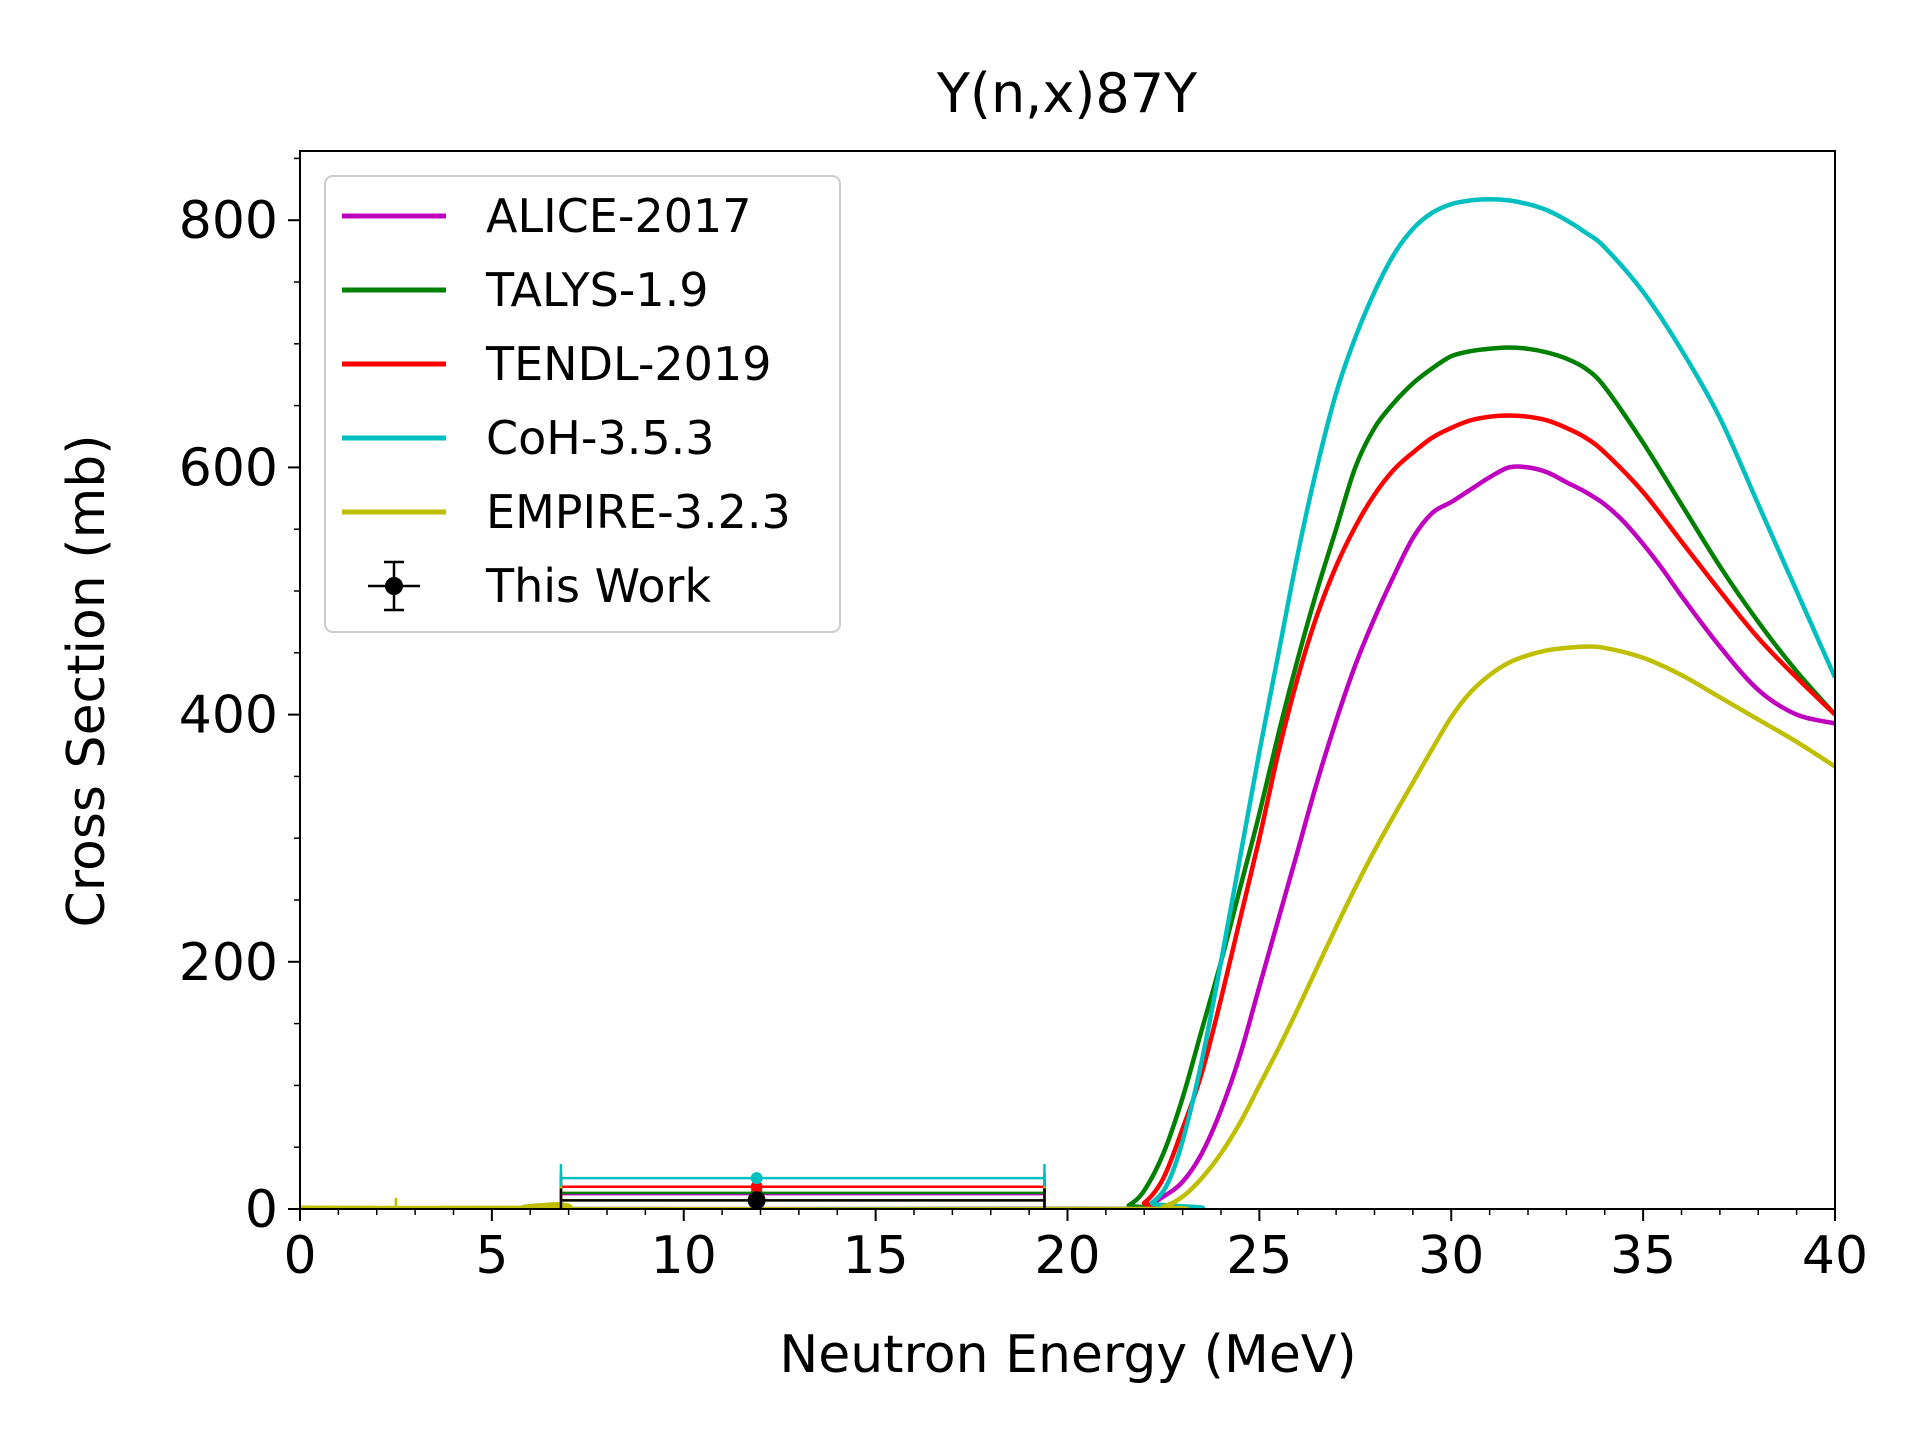 This screenshot has height=1440, width=1920. What do you see at coordinates (1451, 1256) in the screenshot?
I see `x-tick-label: 30` at bounding box center [1451, 1256].